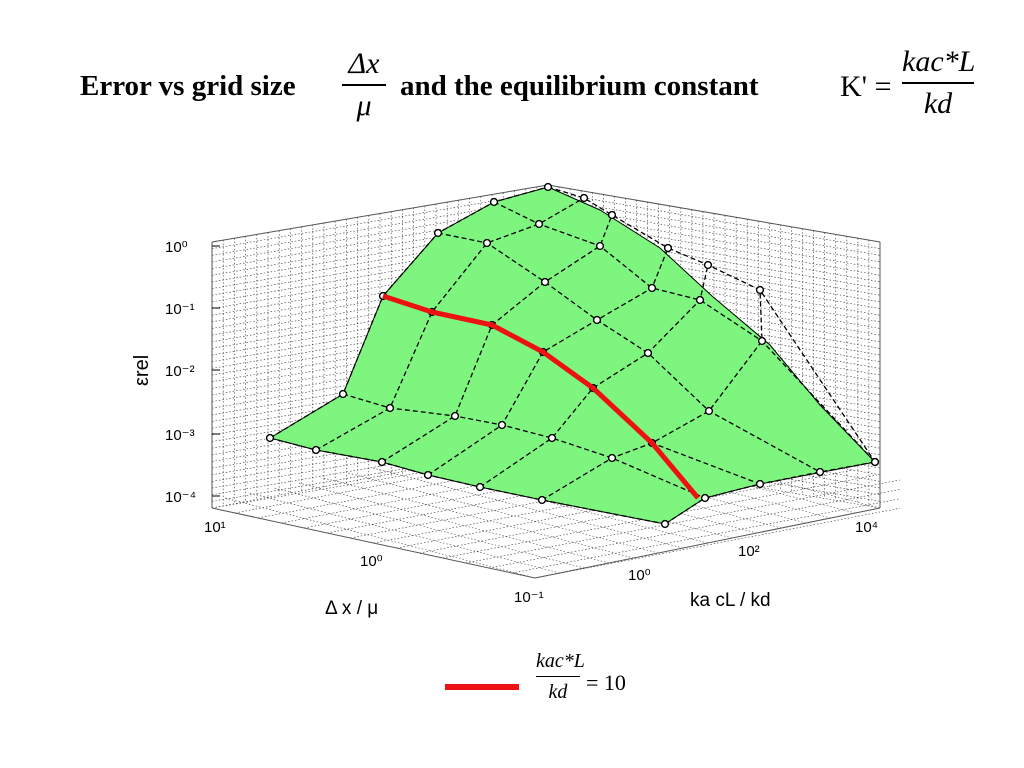  I want to click on legend-fraction: kac*L kd, so click(560, 676).